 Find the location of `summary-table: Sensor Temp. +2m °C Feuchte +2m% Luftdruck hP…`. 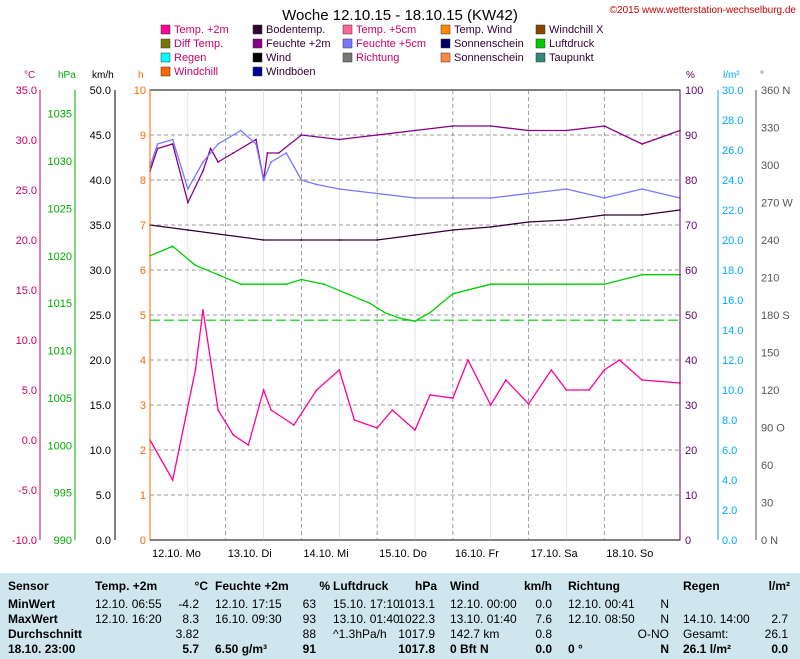

summary-table: Sensor Temp. +2m °C Feuchte +2m% Luftdruck hP… is located at coordinates (400, 616).